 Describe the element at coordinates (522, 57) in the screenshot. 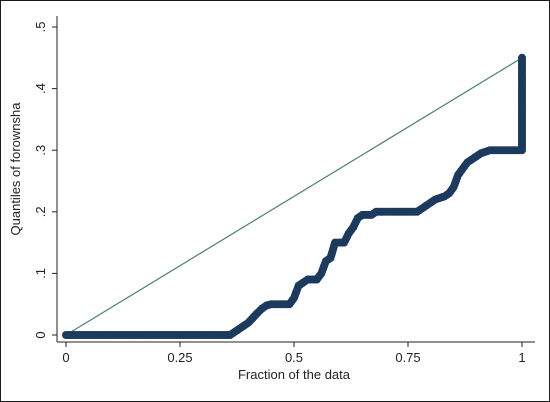

I see `data-point` at that location.